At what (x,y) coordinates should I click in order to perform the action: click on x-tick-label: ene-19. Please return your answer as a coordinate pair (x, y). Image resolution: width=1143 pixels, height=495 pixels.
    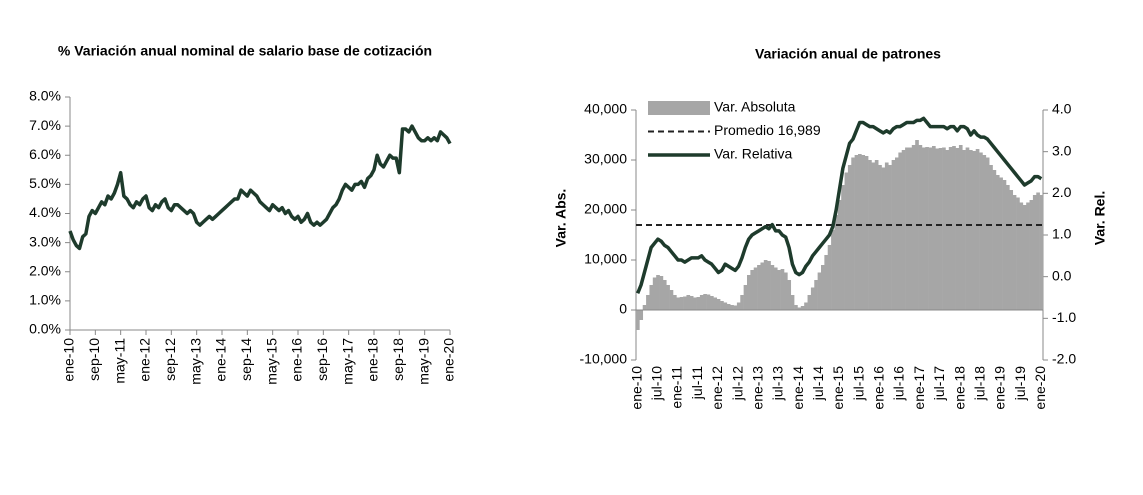
    Looking at the image, I should click on (1000, 388).